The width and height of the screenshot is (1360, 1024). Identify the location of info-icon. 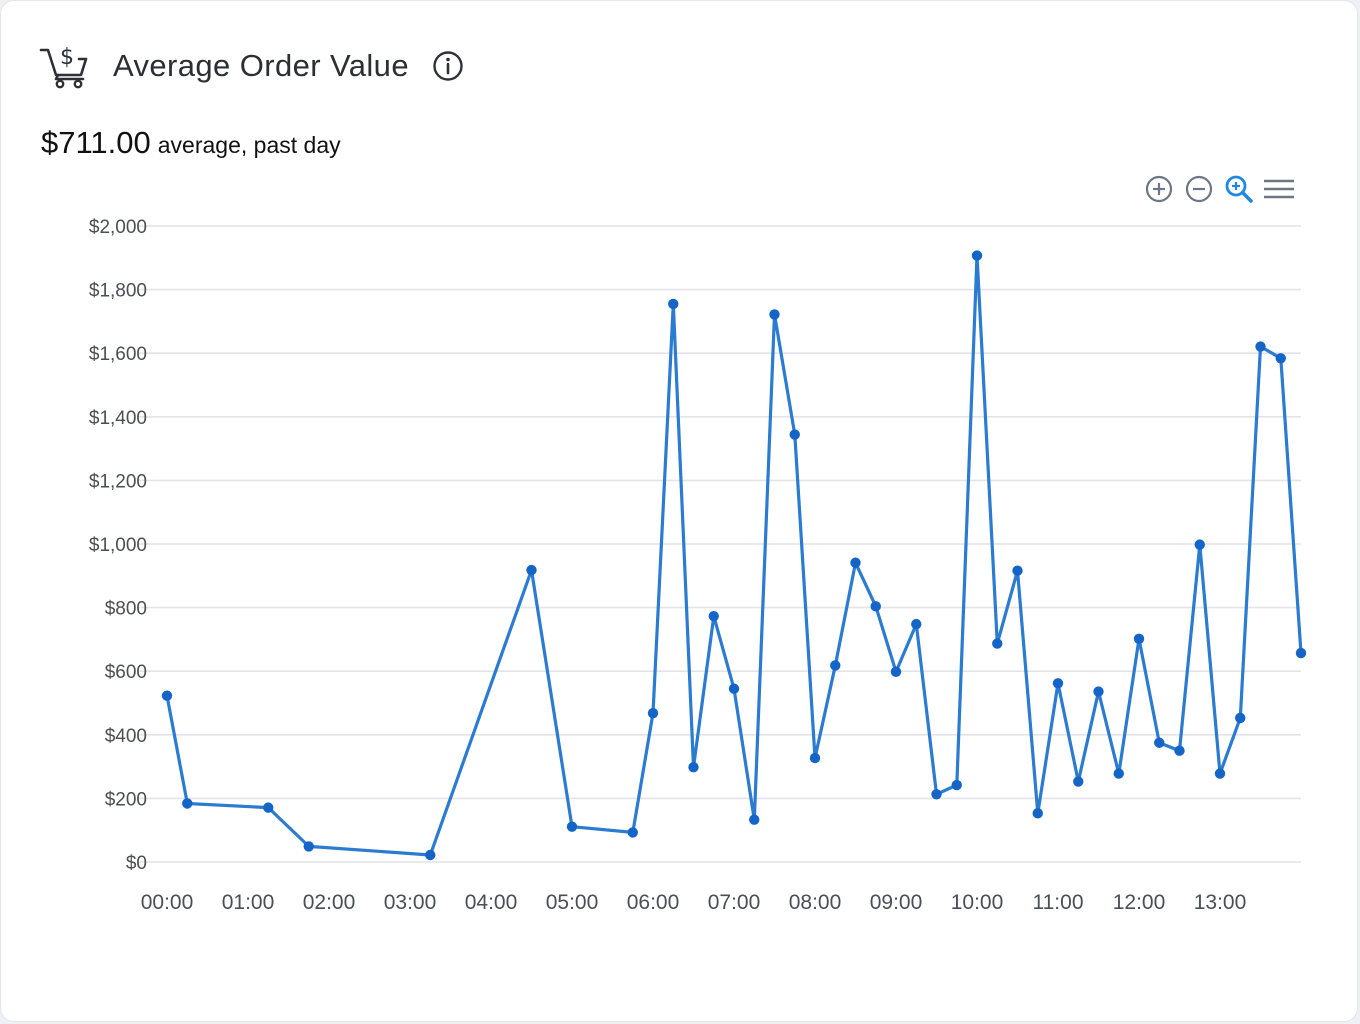
(448, 66).